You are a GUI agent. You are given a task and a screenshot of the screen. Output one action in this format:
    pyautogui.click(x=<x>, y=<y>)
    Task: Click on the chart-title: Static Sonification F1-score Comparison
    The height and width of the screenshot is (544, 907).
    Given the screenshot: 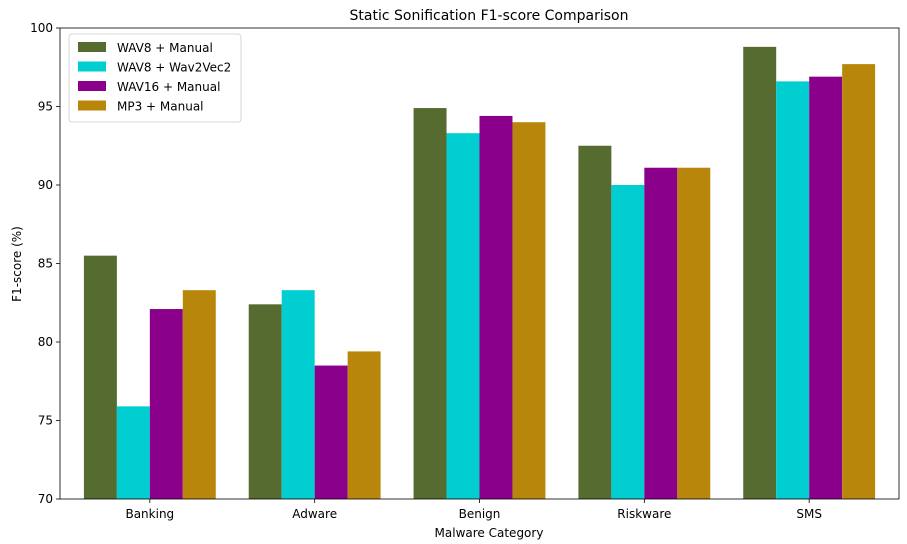 What is the action you would take?
    pyautogui.click(x=489, y=16)
    